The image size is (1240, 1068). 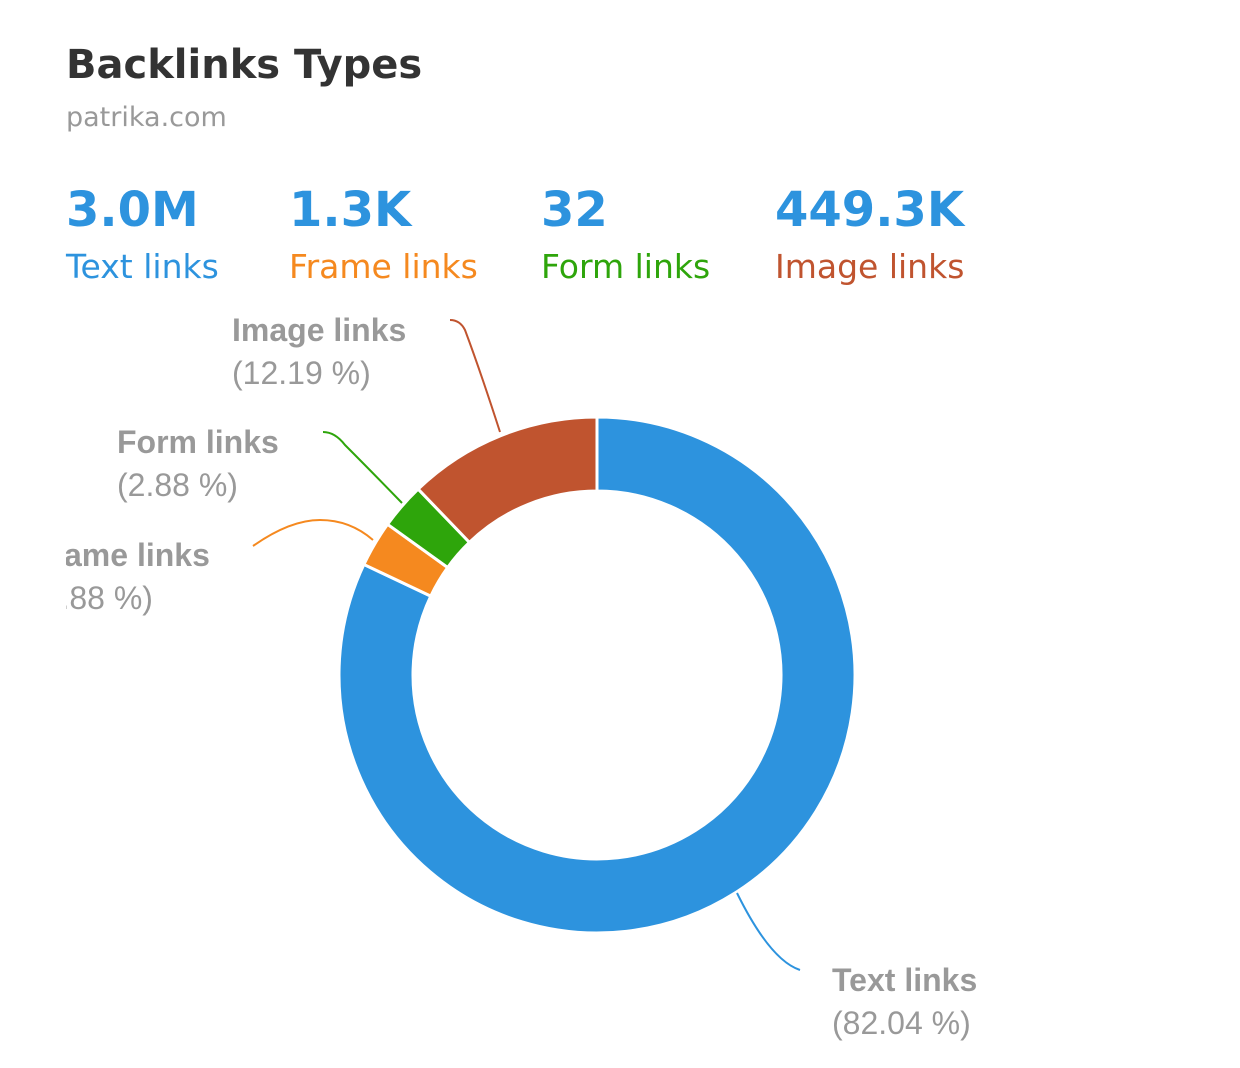 What do you see at coordinates (121, 555) in the screenshot?
I see `slice-name: Frame links` at bounding box center [121, 555].